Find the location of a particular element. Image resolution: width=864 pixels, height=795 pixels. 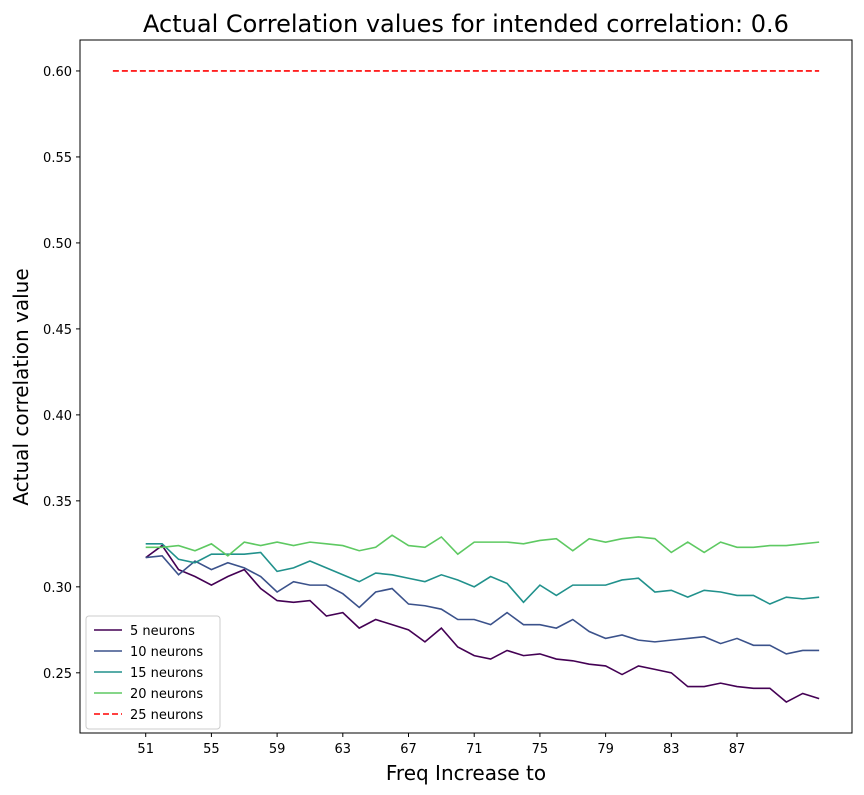

x-tick-label: 71 is located at coordinates (474, 749).